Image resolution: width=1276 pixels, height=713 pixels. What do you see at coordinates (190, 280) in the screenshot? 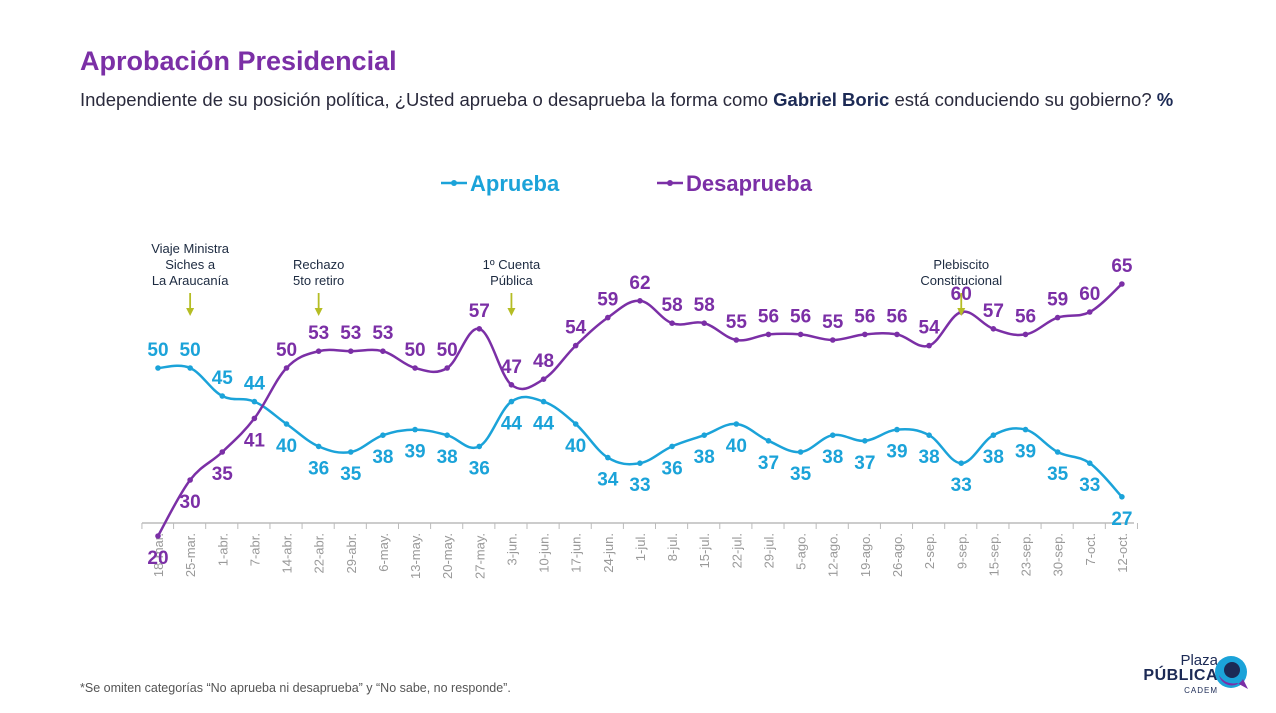
I see `annotation-text: La Araucanía` at bounding box center [190, 280].